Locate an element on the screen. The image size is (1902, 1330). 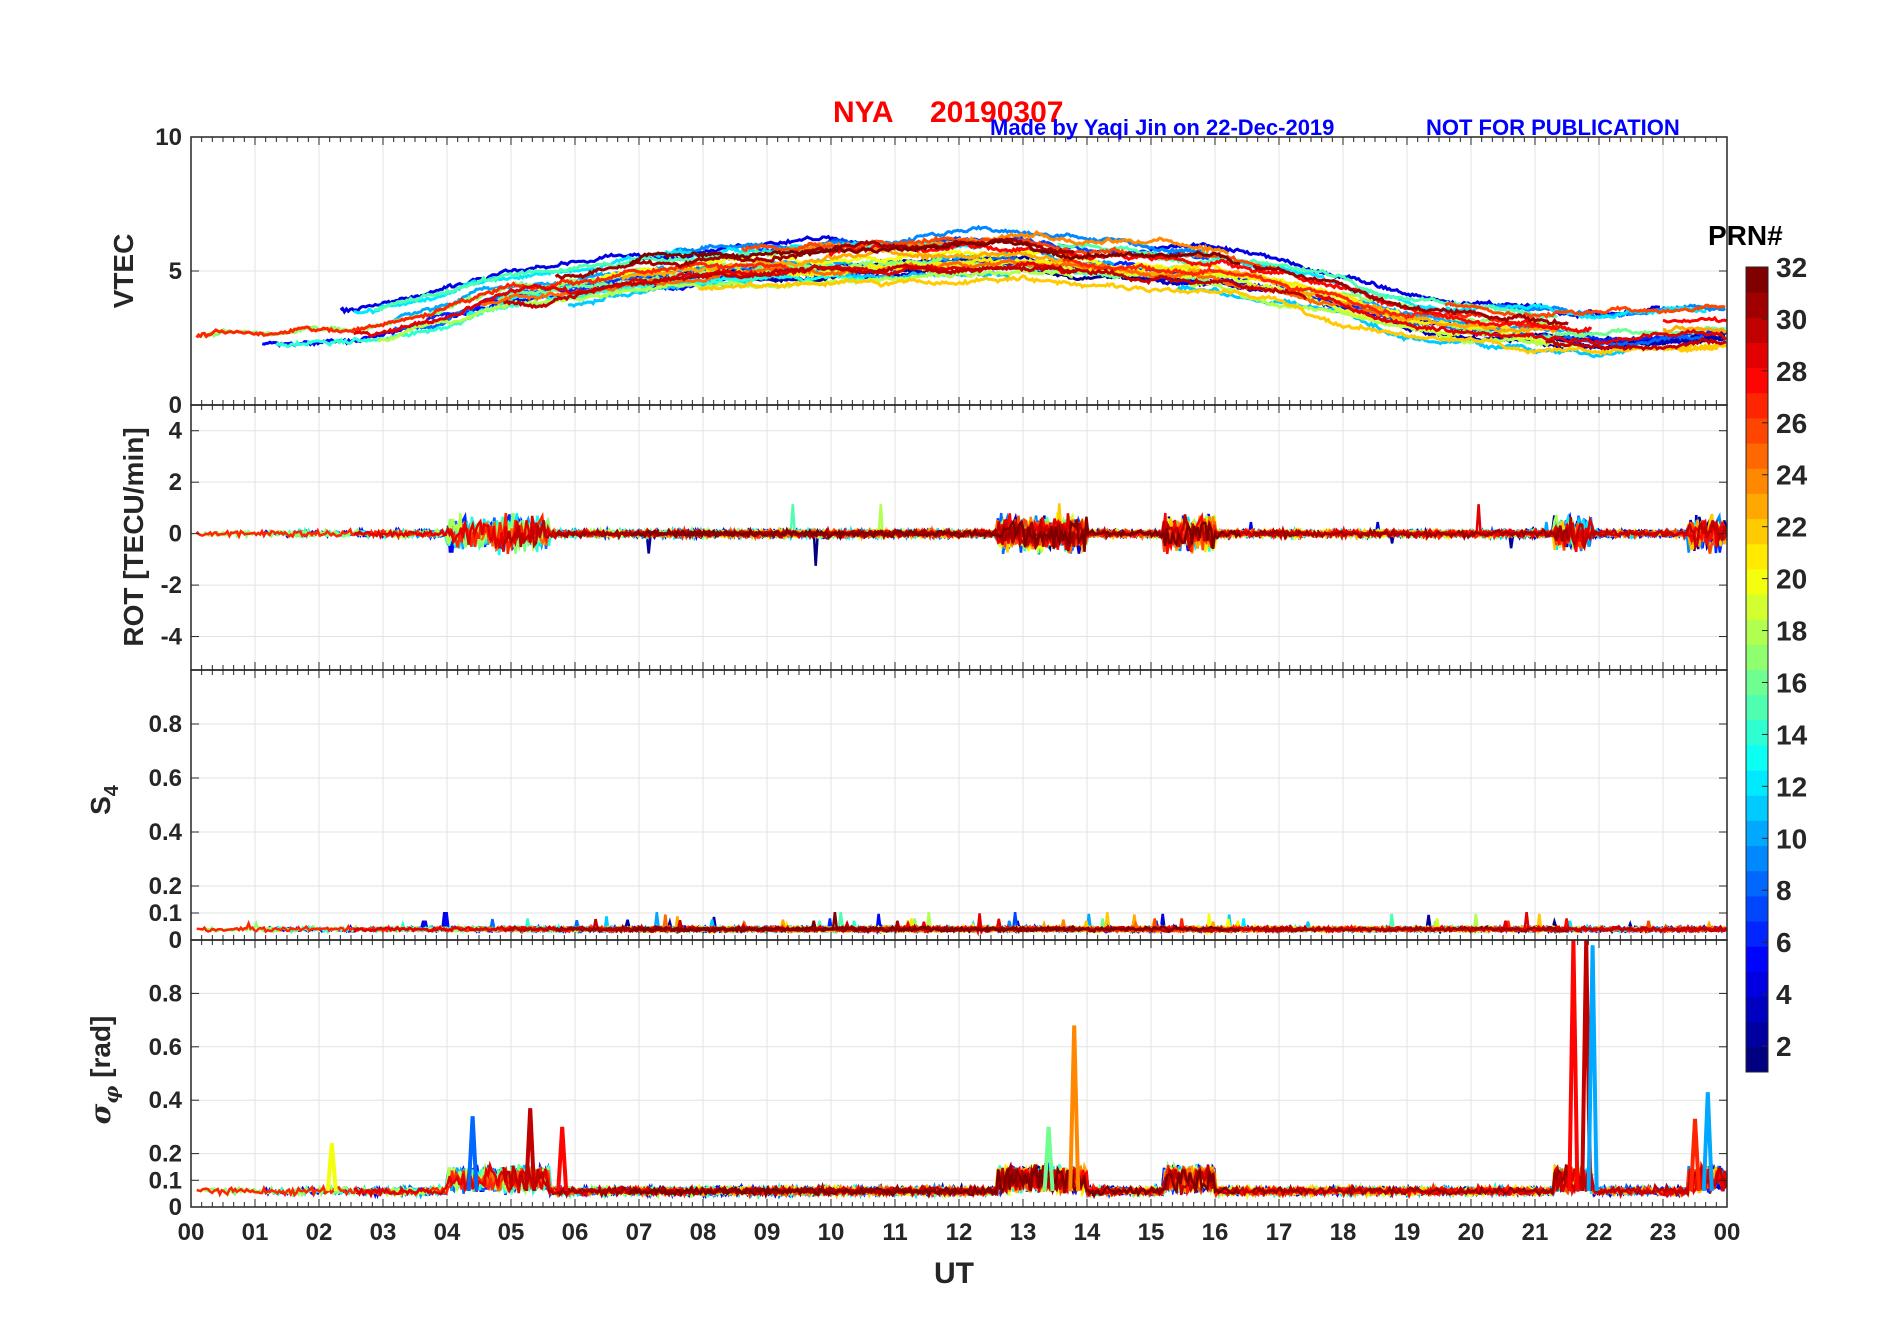
colorbar-tick-label: 30 is located at coordinates (1791, 319).